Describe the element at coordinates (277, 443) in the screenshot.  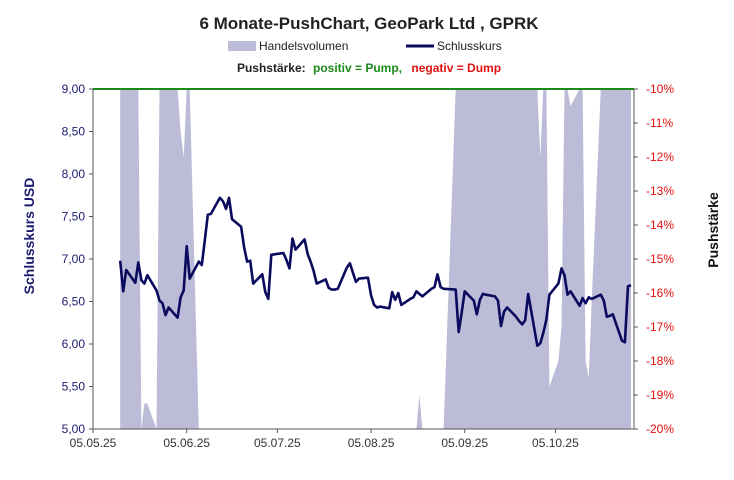
I see `x-tick-label: 05.07.25` at that location.